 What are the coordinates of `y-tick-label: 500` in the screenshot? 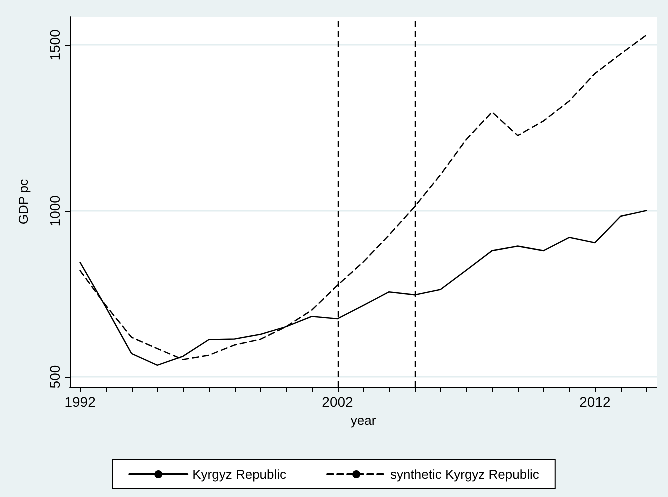 It's located at (55, 377).